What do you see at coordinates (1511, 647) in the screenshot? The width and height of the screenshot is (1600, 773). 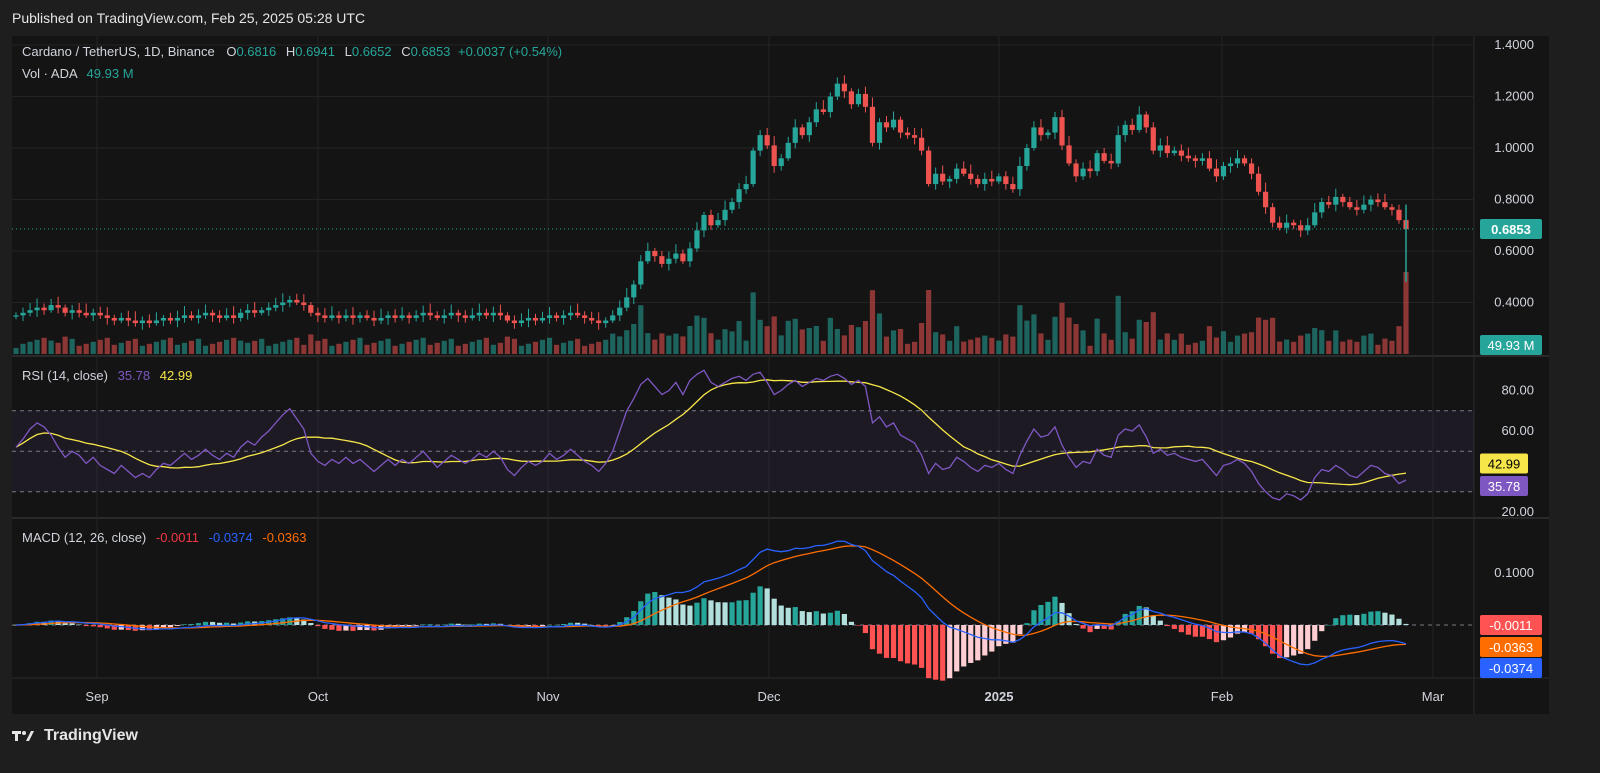 I see `macd-signal-badge` at bounding box center [1511, 647].